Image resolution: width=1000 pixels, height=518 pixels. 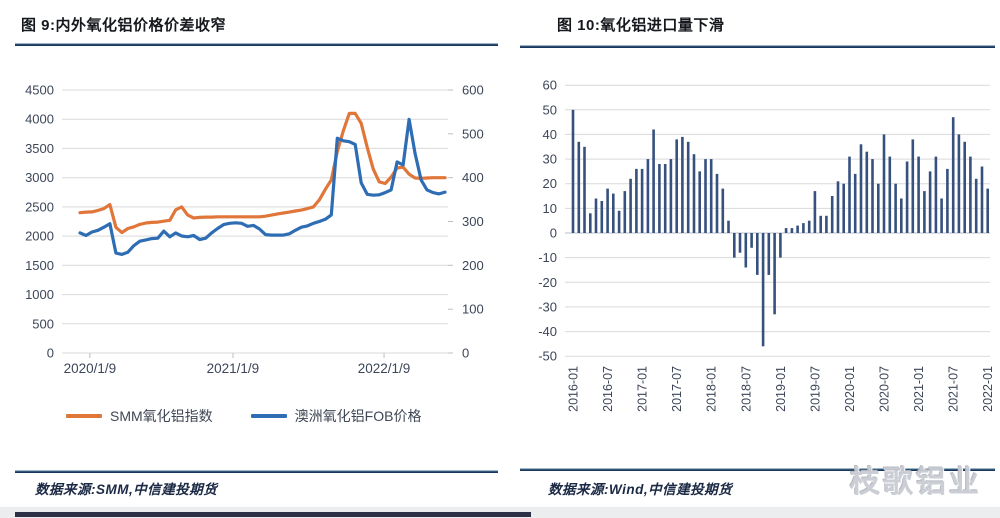 What do you see at coordinates (473, 309) in the screenshot?
I see `svg-text: 100` at bounding box center [473, 309].